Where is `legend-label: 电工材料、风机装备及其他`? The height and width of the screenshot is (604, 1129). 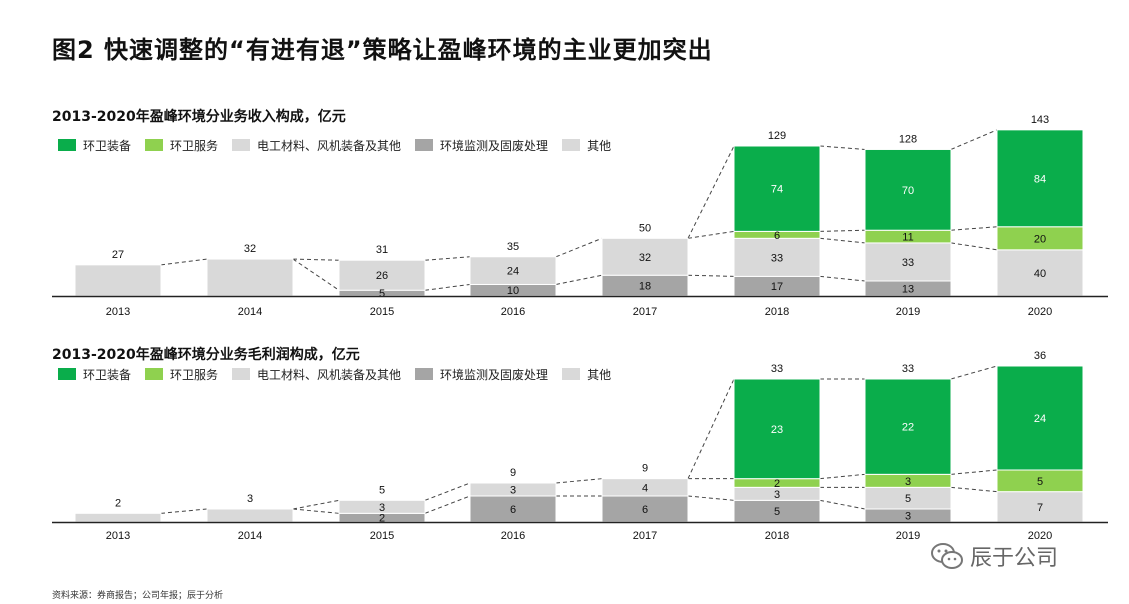 legend-label: 电工材料、风机装备及其他 is located at coordinates (329, 374).